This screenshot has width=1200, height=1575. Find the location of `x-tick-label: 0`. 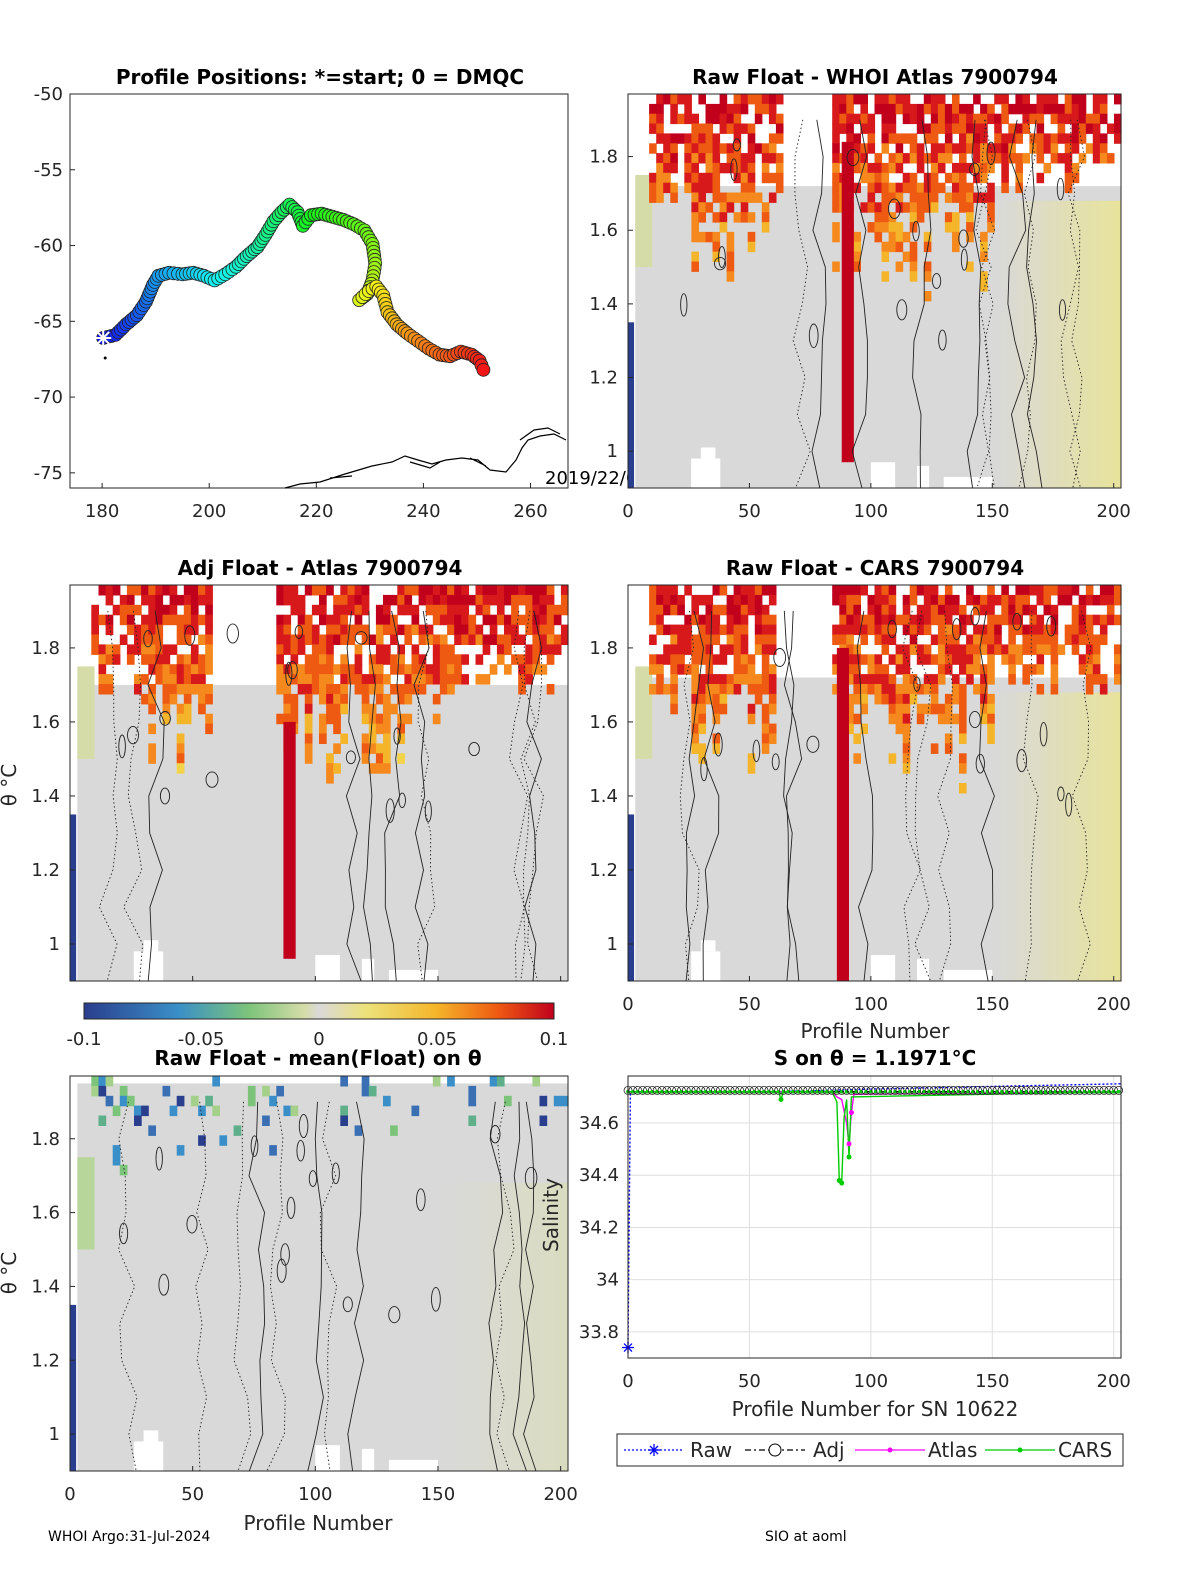

x-tick-label: 0 is located at coordinates (627, 511).